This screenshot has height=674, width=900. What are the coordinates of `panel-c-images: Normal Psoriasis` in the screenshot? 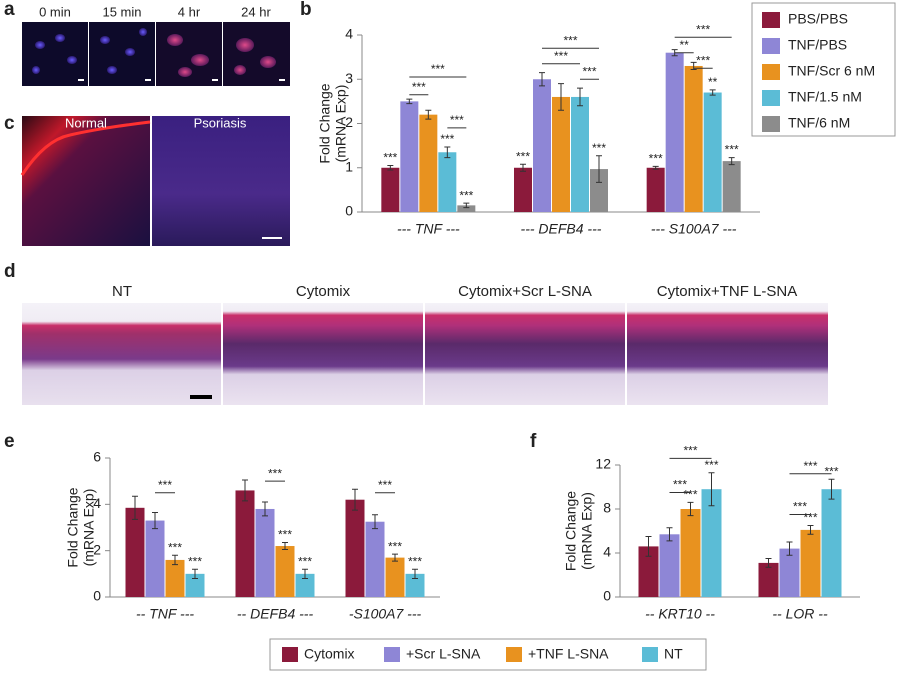 It's located at (155, 180).